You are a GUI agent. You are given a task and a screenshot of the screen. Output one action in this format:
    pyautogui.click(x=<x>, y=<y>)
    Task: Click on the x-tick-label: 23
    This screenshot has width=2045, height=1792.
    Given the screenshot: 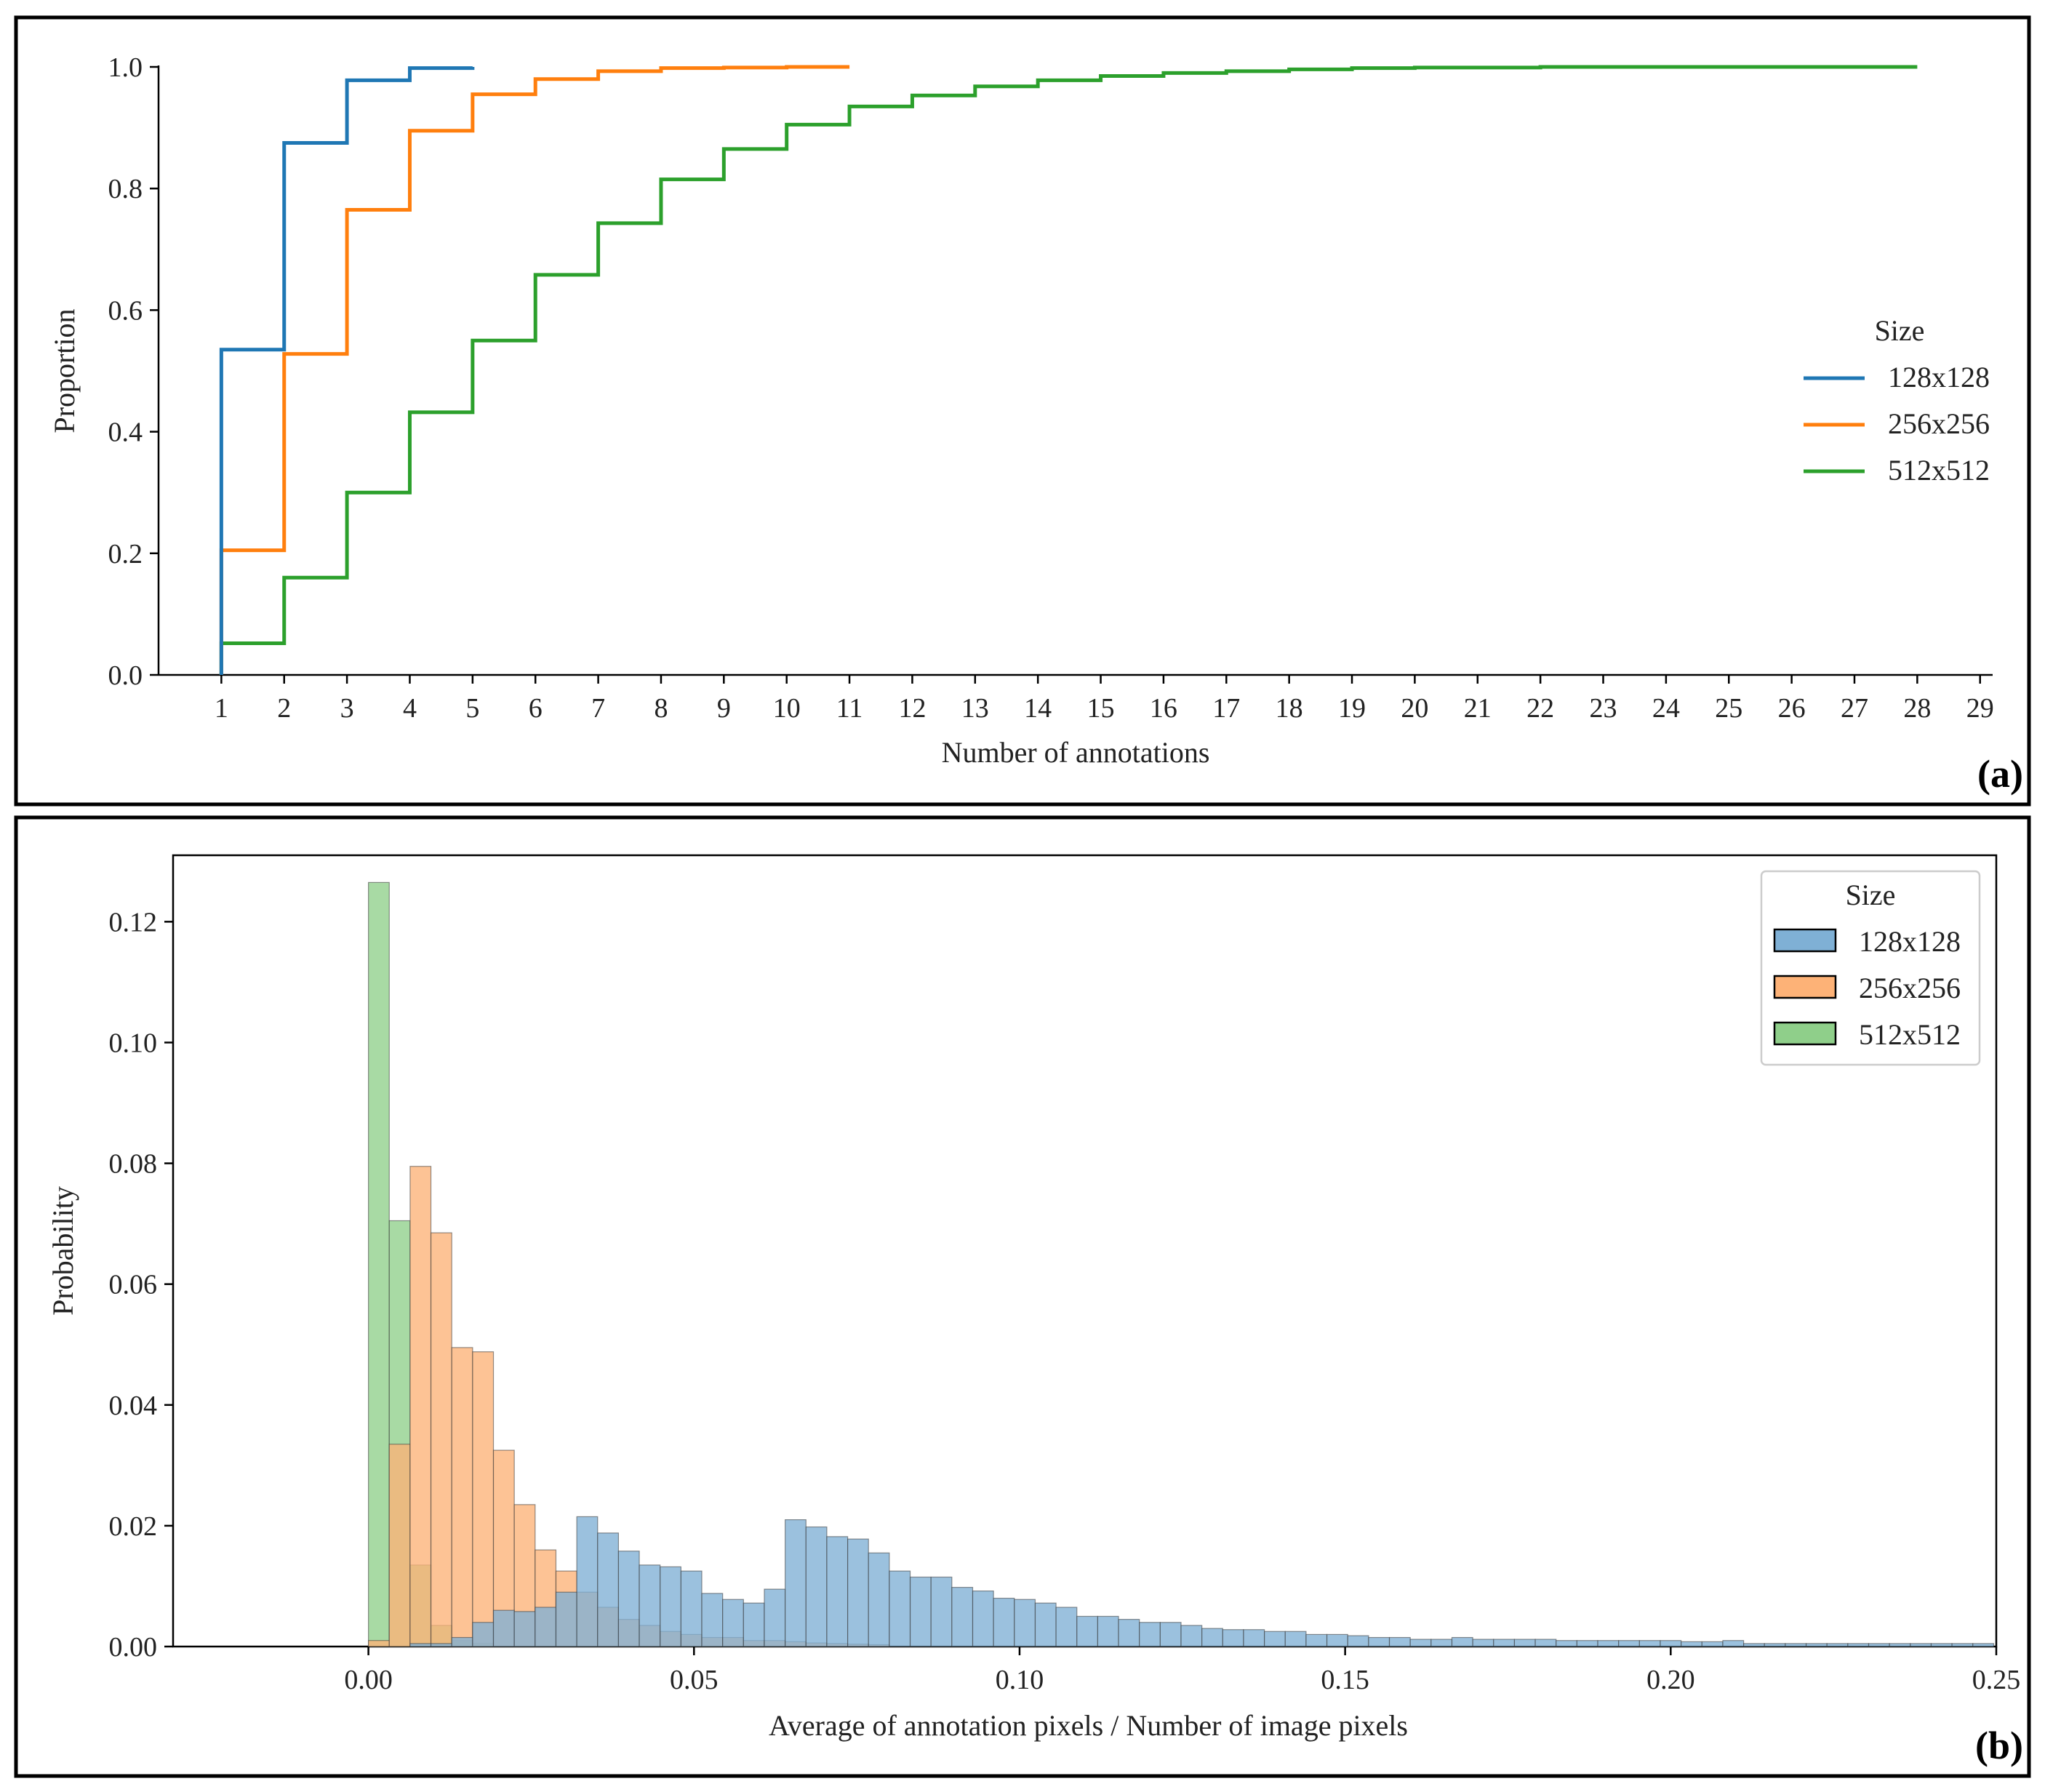 What is the action you would take?
    pyautogui.click(x=1603, y=708)
    